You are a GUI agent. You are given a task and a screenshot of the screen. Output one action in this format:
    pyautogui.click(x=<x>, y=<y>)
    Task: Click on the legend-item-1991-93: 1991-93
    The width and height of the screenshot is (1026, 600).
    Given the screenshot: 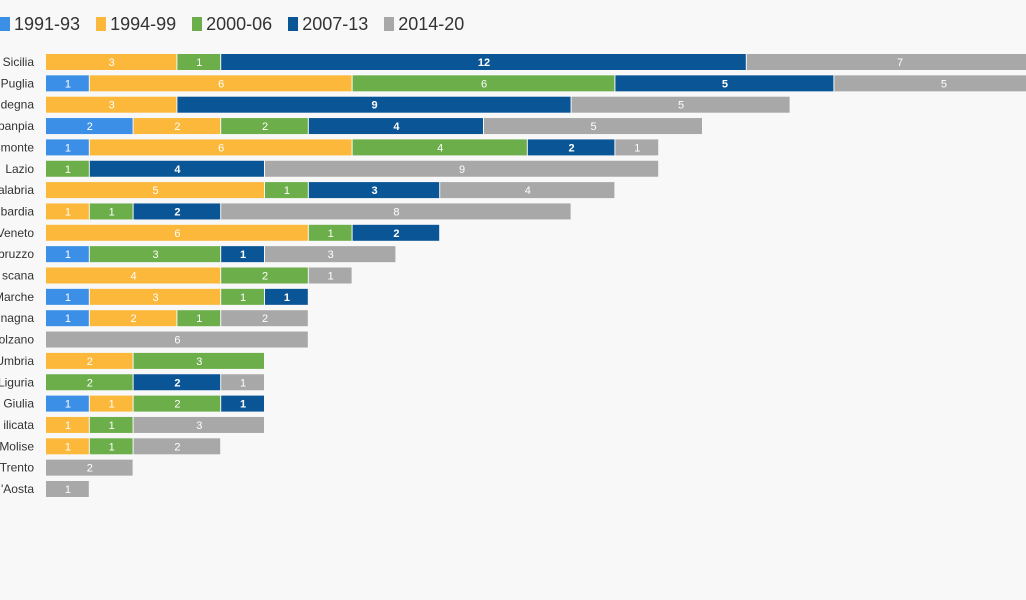 What is the action you would take?
    pyautogui.click(x=40, y=24)
    